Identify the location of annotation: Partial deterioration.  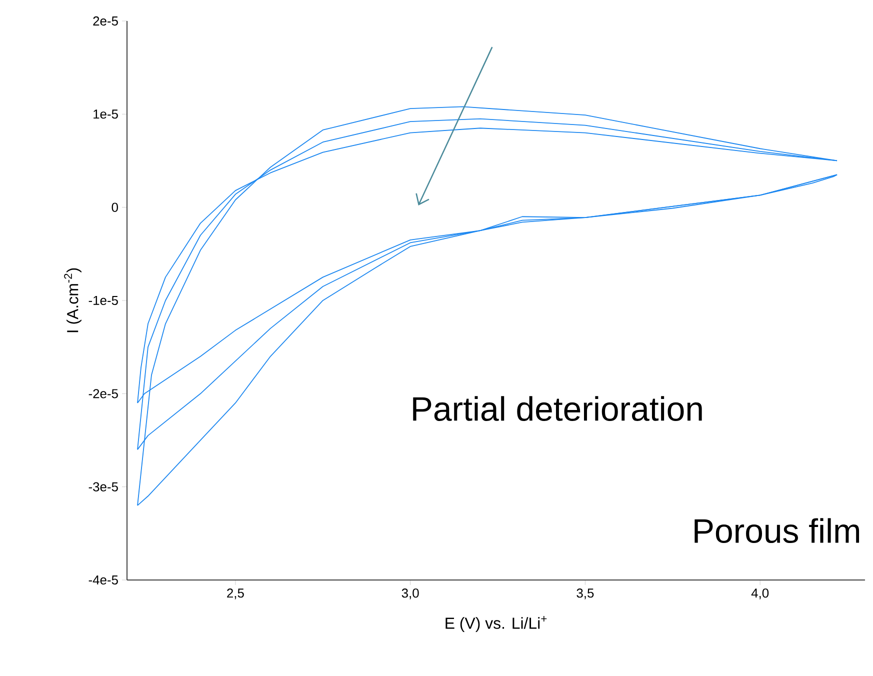
(557, 408).